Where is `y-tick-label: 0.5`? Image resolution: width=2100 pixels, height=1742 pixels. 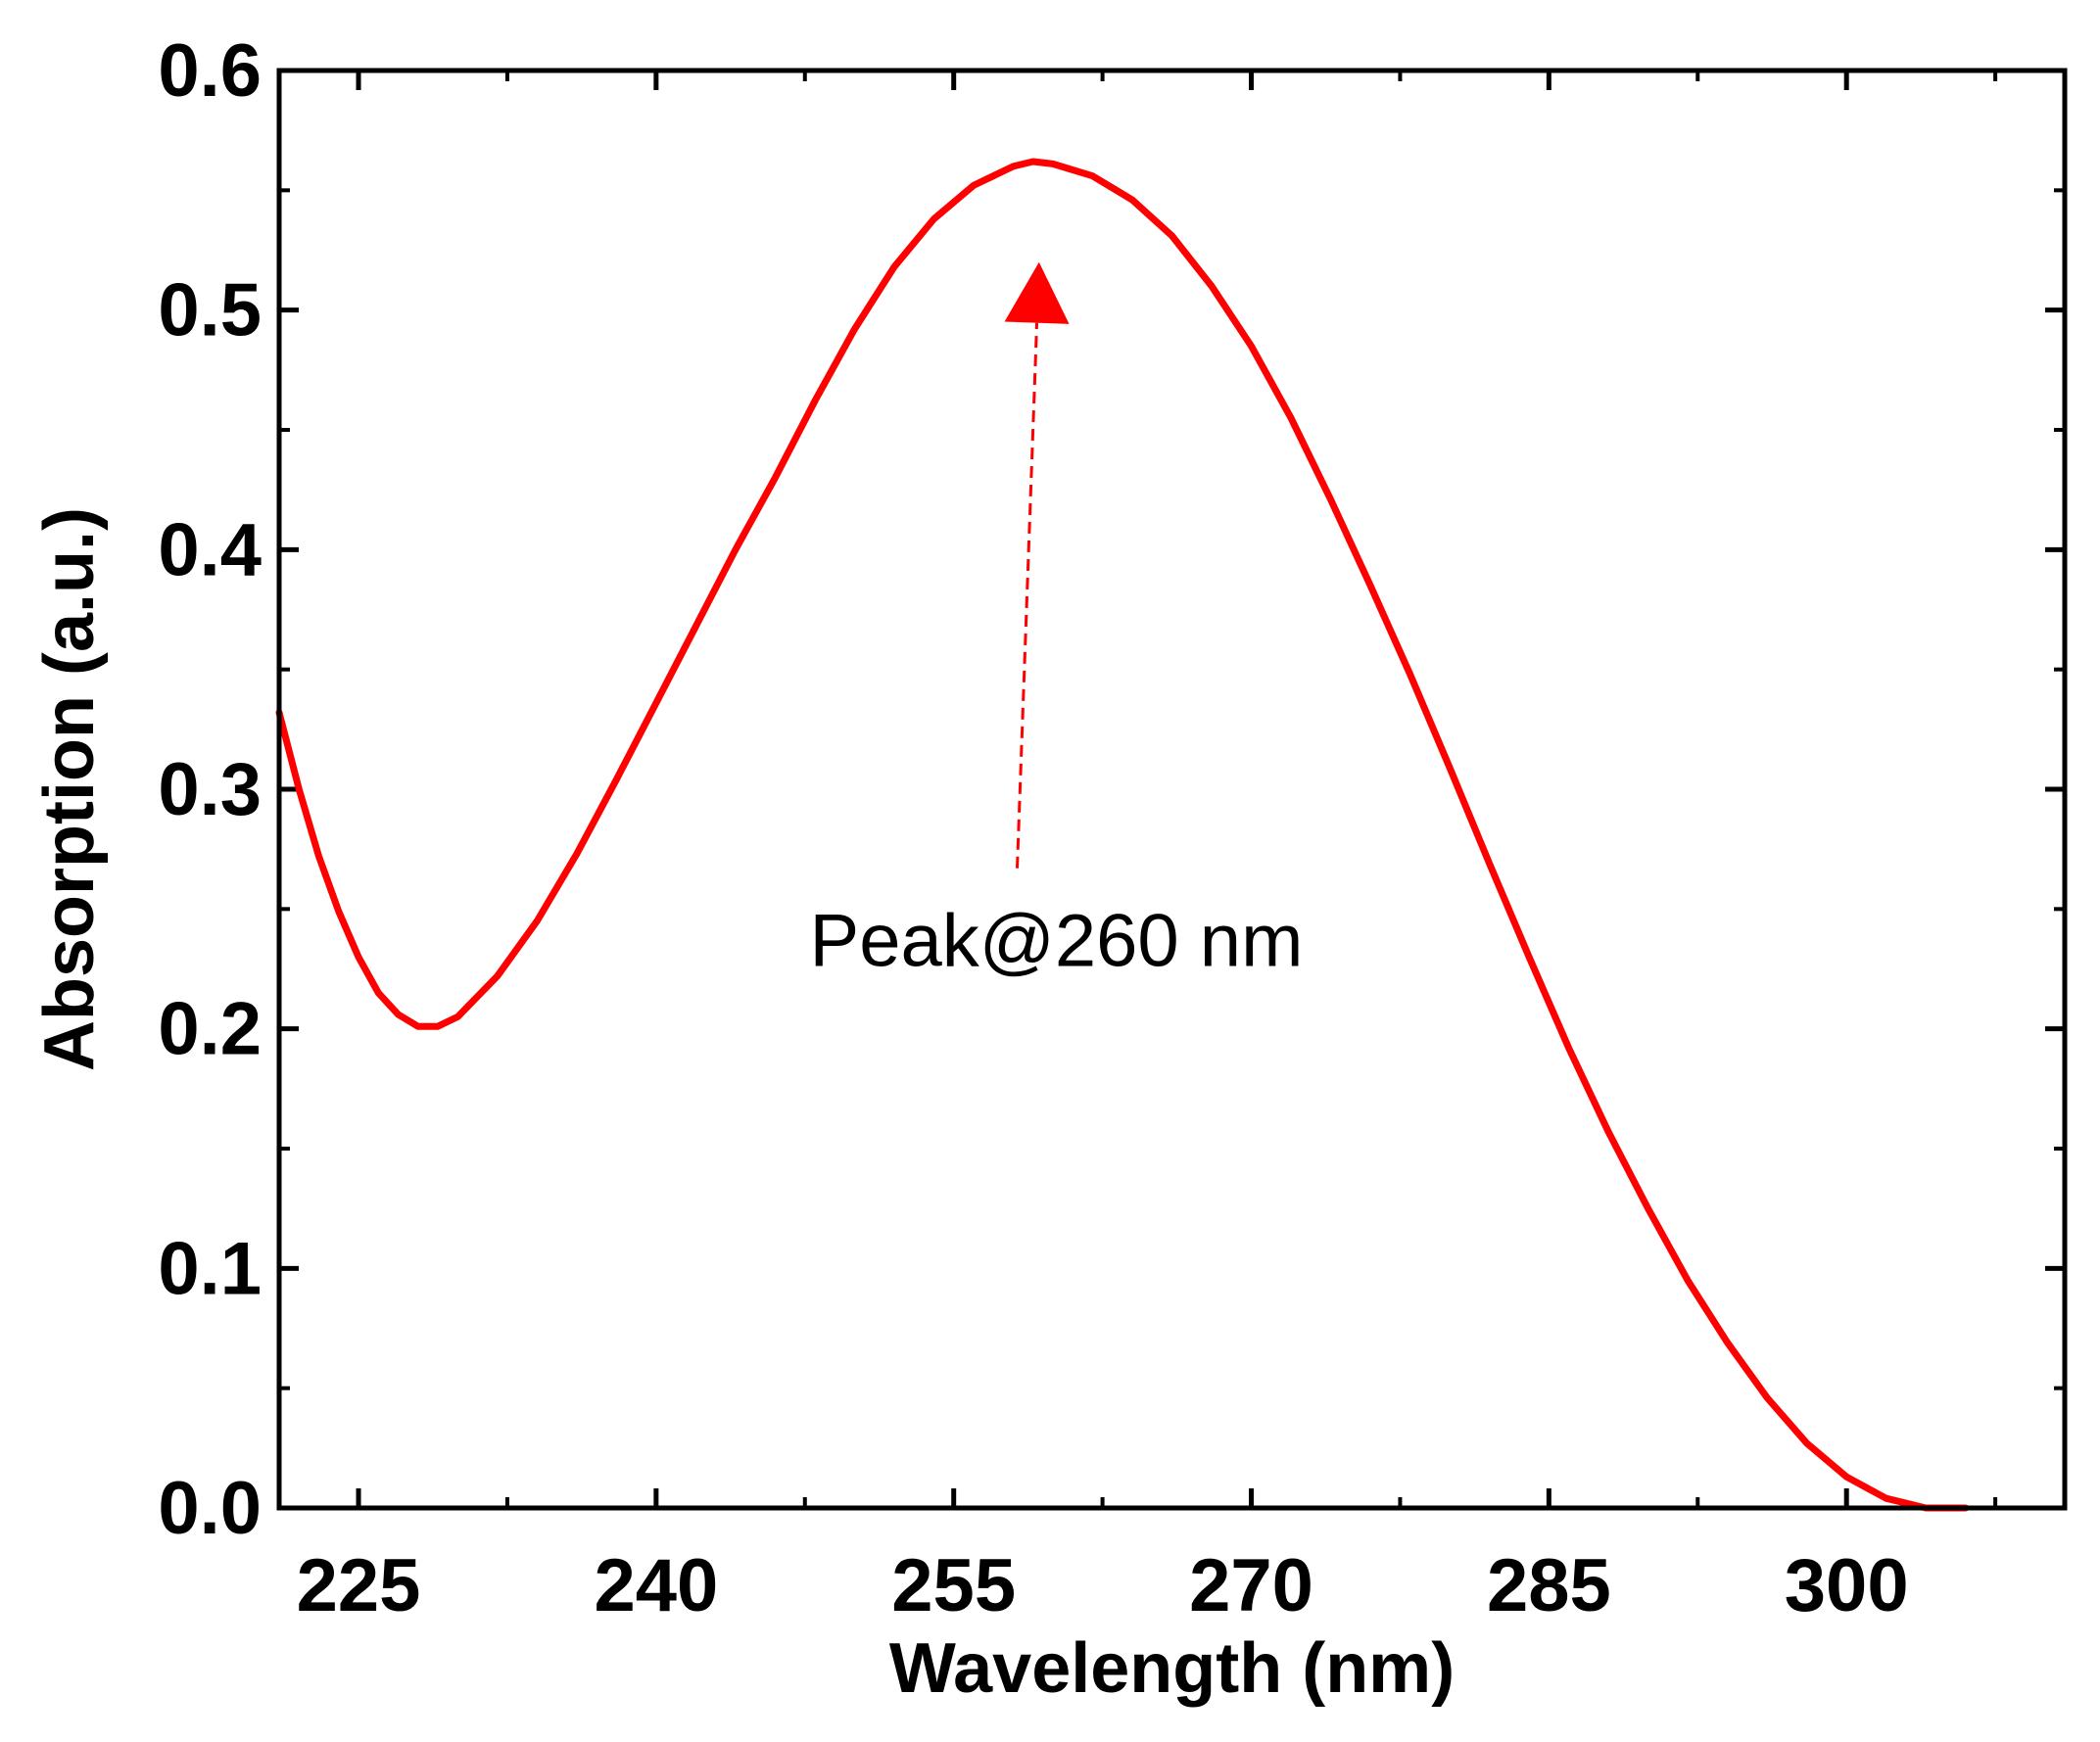
y-tick-label: 0.5 is located at coordinates (210, 311).